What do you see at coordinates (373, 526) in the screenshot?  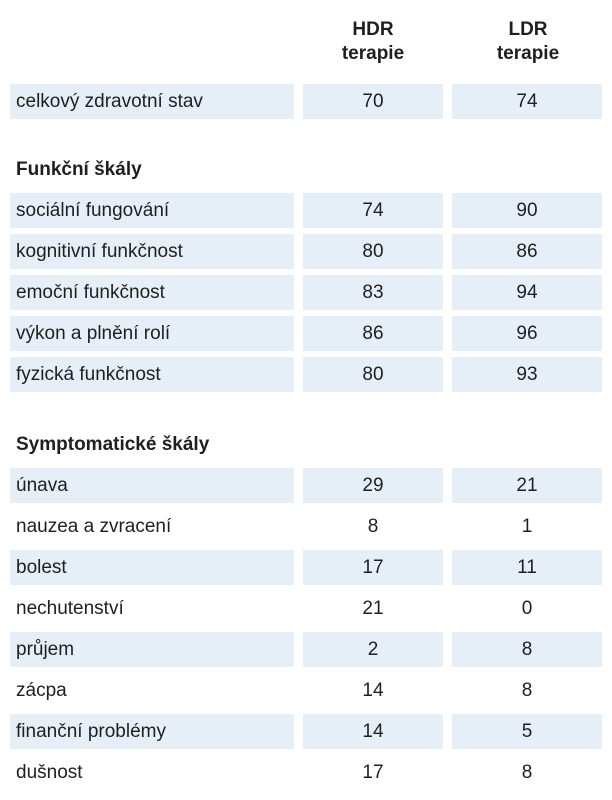 I see `hdr-value: 8` at bounding box center [373, 526].